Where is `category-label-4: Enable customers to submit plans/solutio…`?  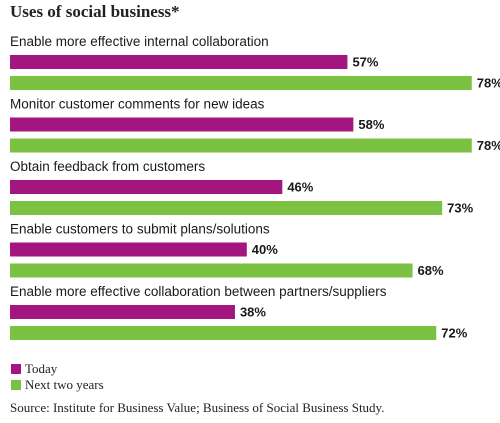
category-label-4: Enable customers to submit plans/solutio… is located at coordinates (140, 229).